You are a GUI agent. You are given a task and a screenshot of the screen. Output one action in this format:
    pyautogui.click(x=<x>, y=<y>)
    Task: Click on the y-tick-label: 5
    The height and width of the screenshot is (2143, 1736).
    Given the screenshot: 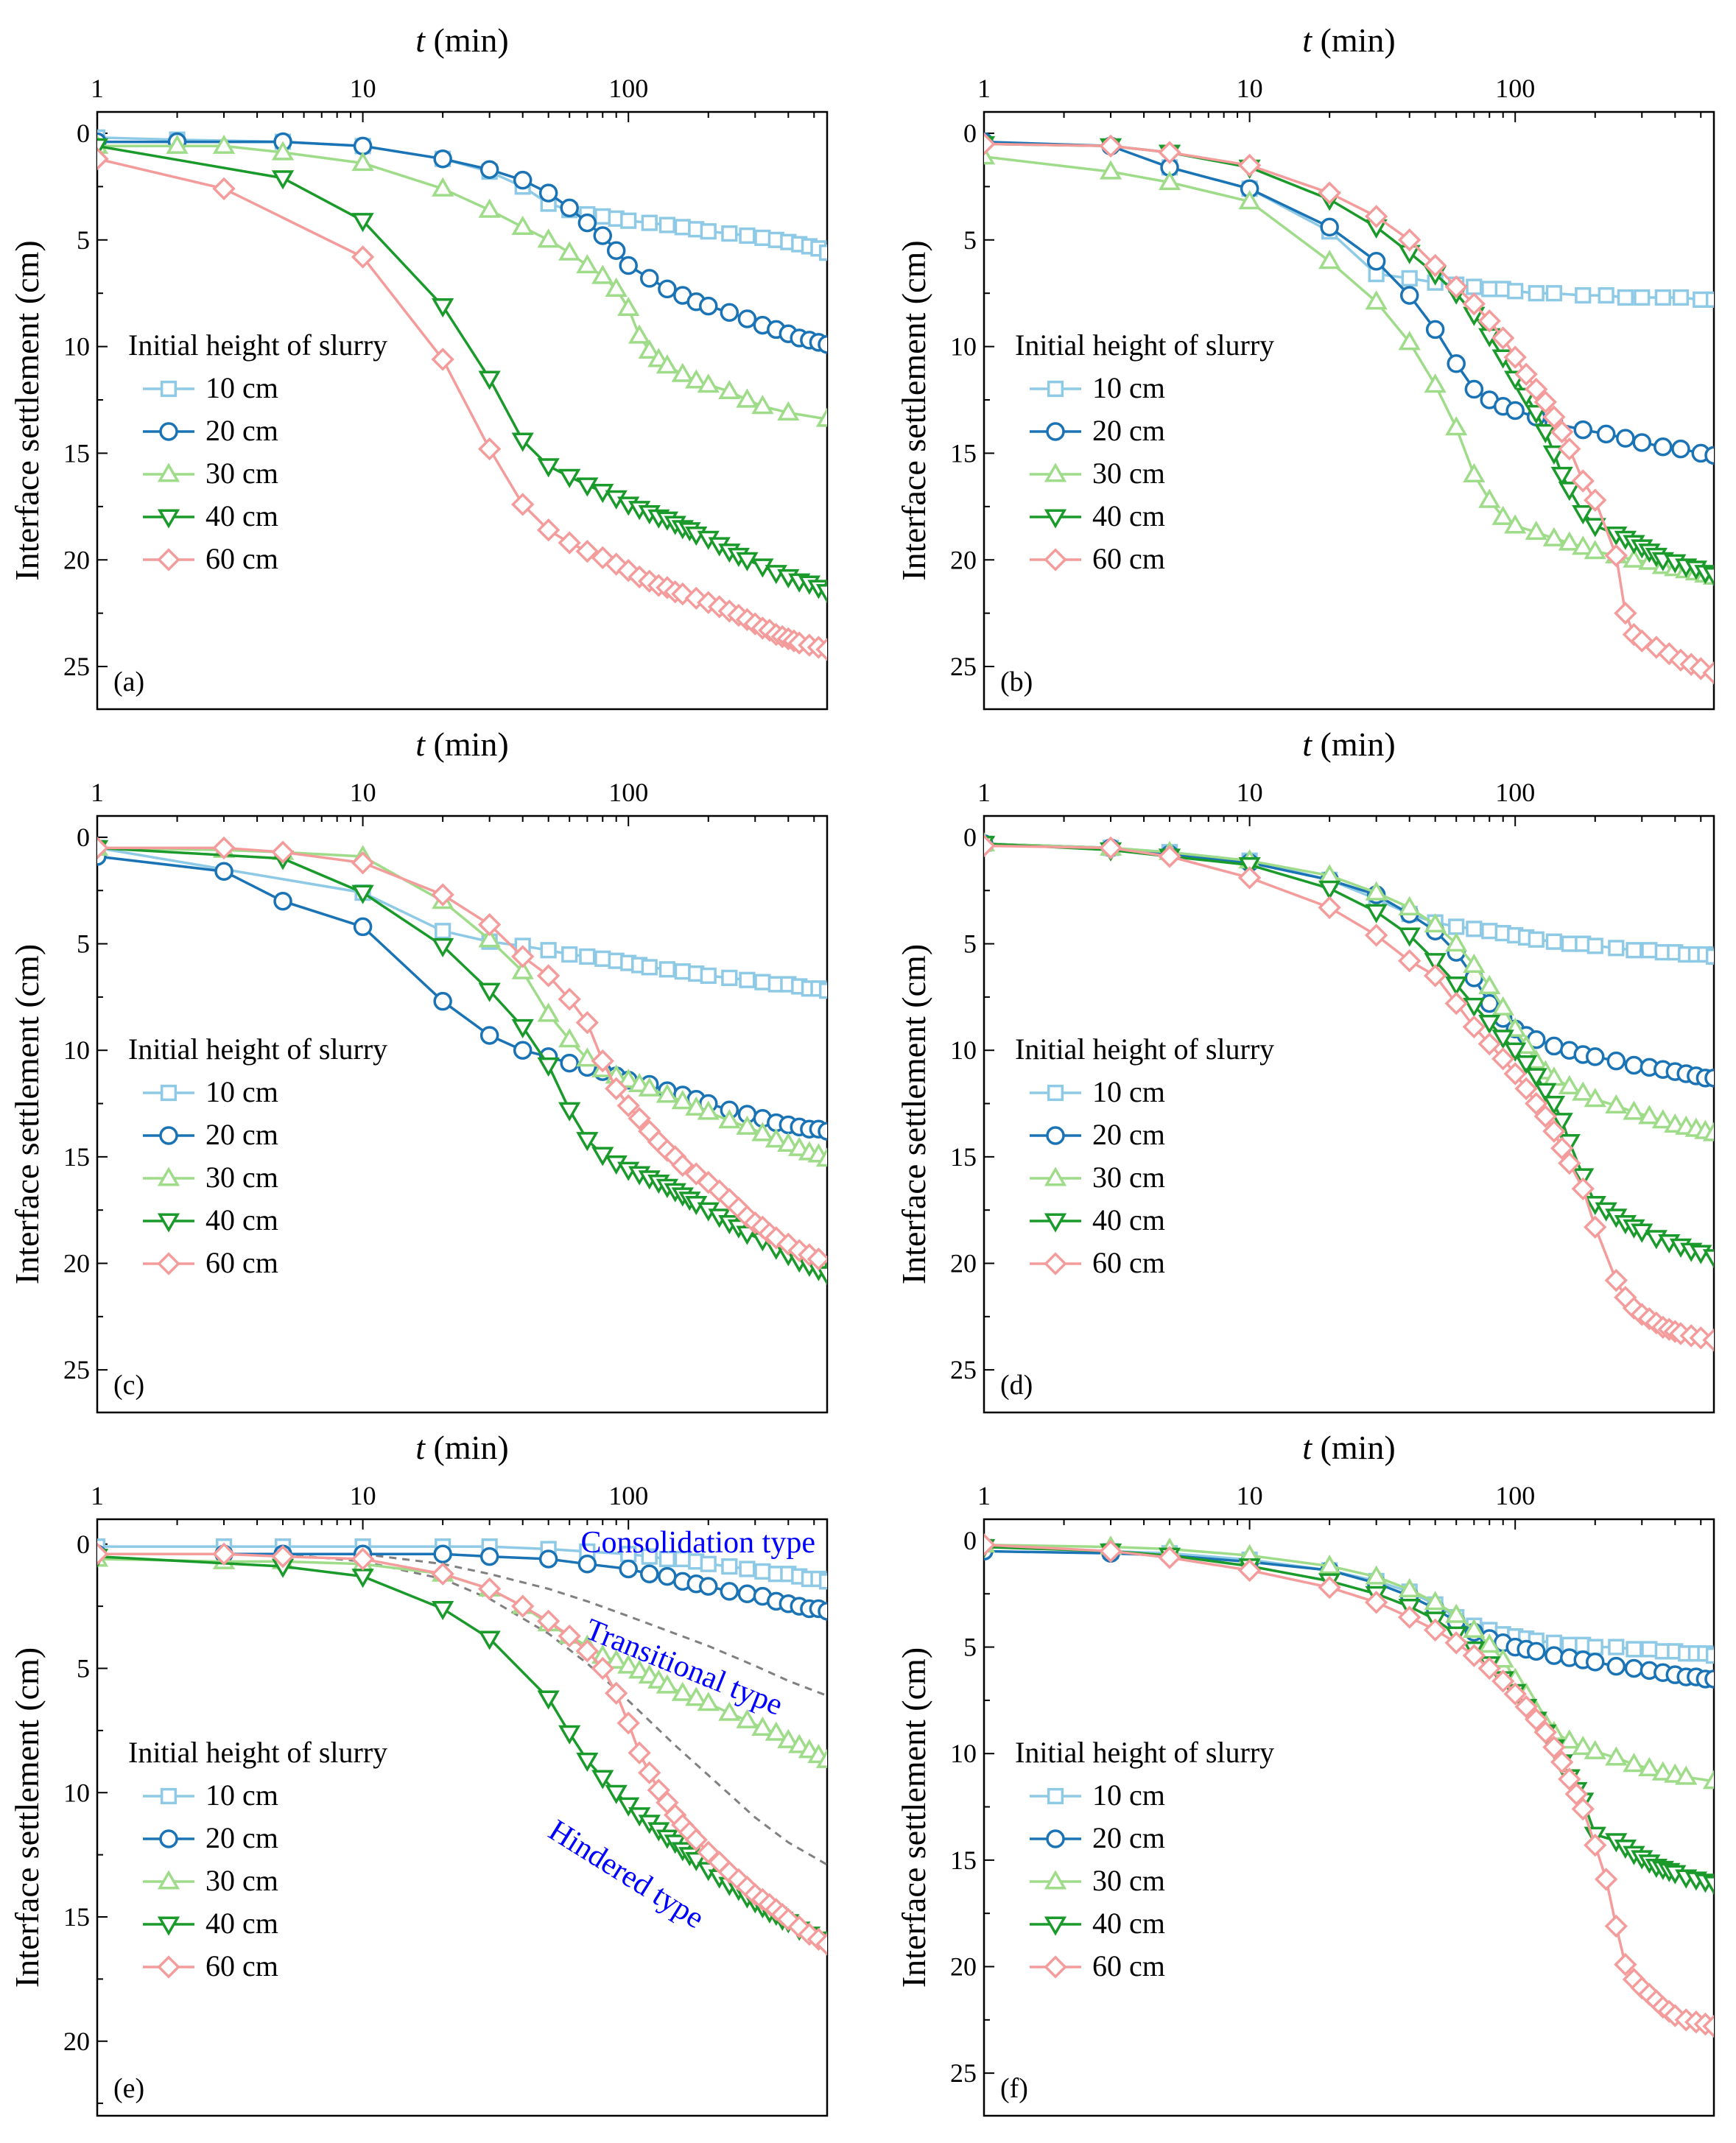 What is the action you would take?
    pyautogui.click(x=970, y=944)
    